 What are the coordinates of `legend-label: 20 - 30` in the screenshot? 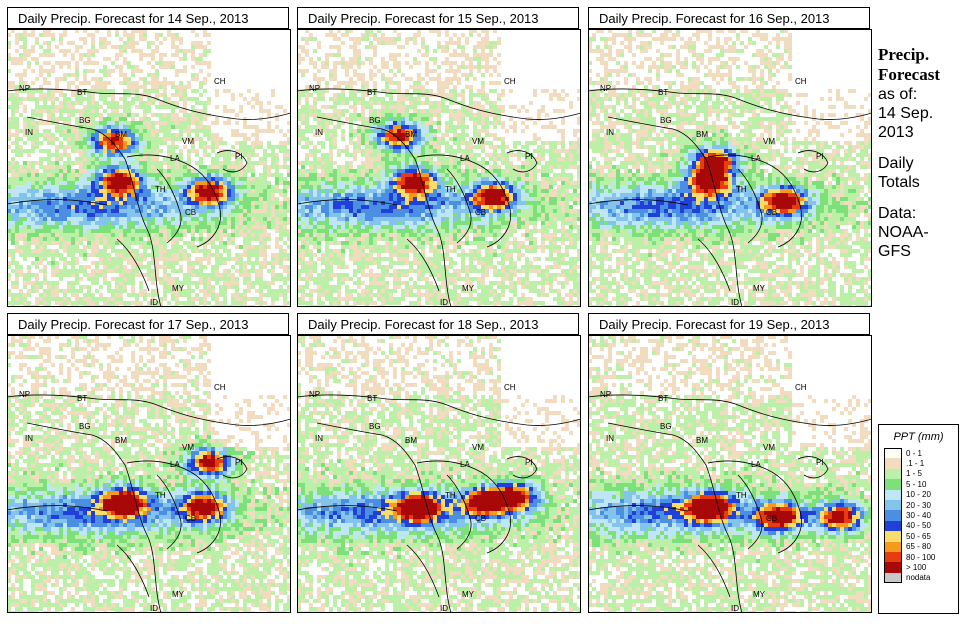 It's located at (918, 505).